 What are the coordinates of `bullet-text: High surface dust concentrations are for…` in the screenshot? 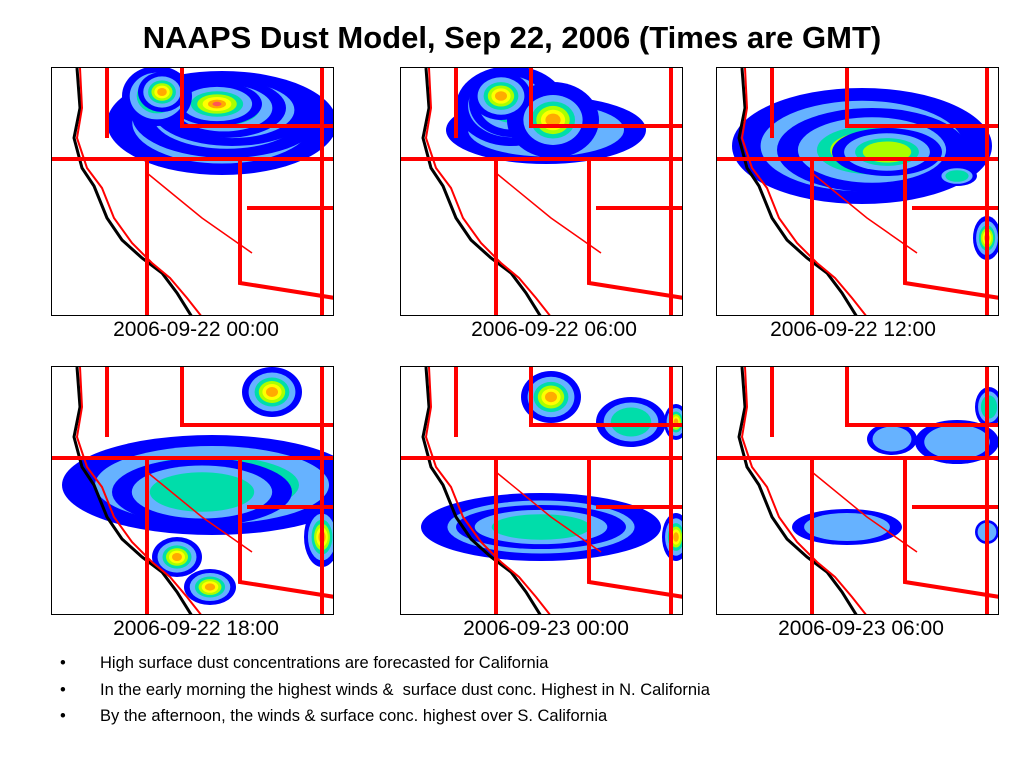 It's located at (324, 663).